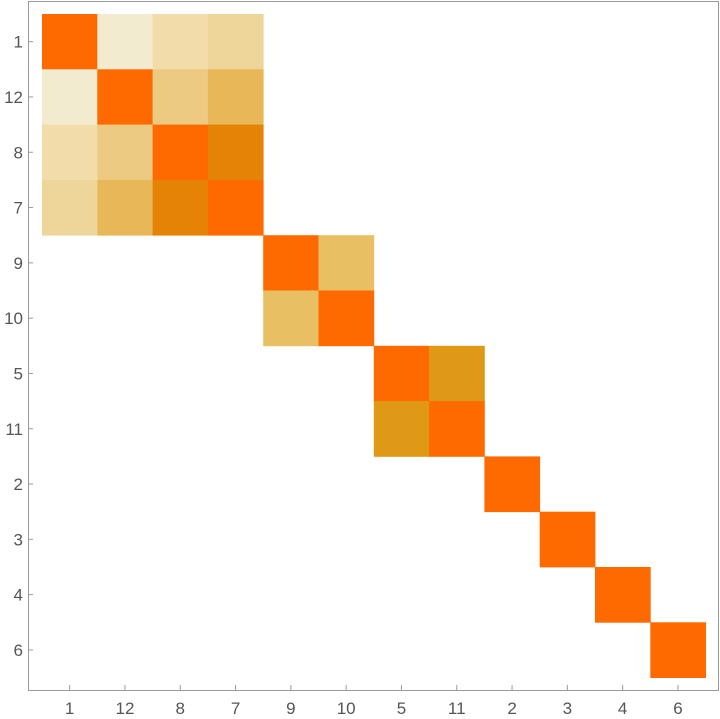 The image size is (720, 719). What do you see at coordinates (14, 429) in the screenshot?
I see `y-tick-label: 11` at bounding box center [14, 429].